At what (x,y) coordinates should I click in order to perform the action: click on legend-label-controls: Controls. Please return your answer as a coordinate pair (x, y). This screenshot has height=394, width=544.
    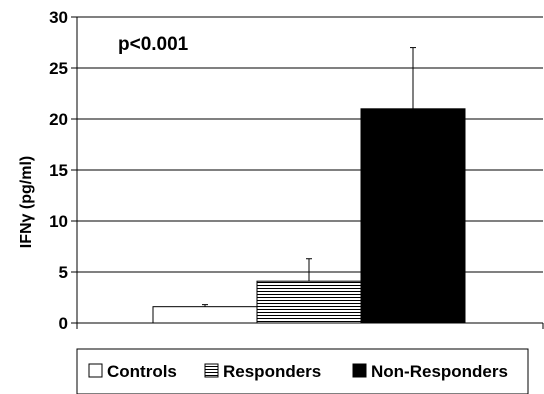
    Looking at the image, I should click on (142, 371).